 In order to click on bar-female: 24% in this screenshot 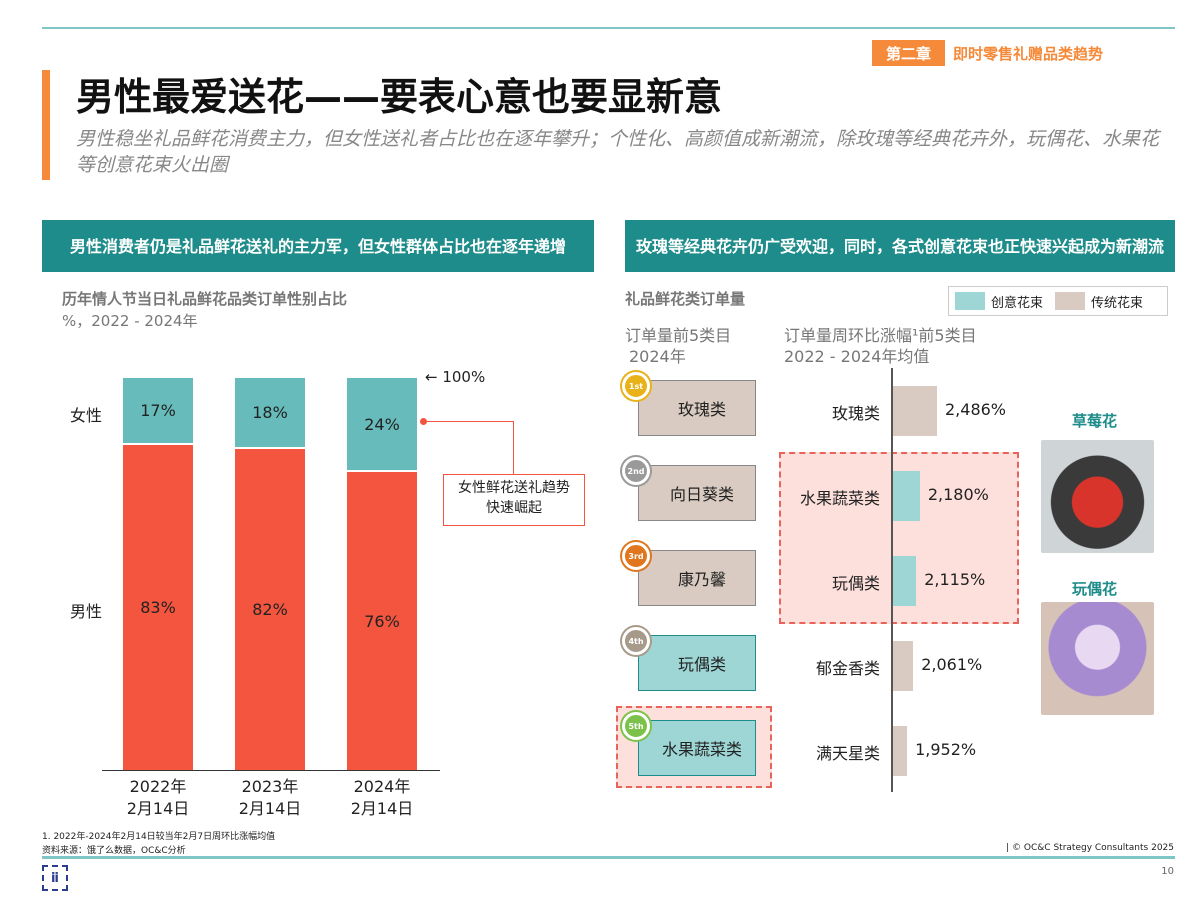, I will do `click(382, 424)`.